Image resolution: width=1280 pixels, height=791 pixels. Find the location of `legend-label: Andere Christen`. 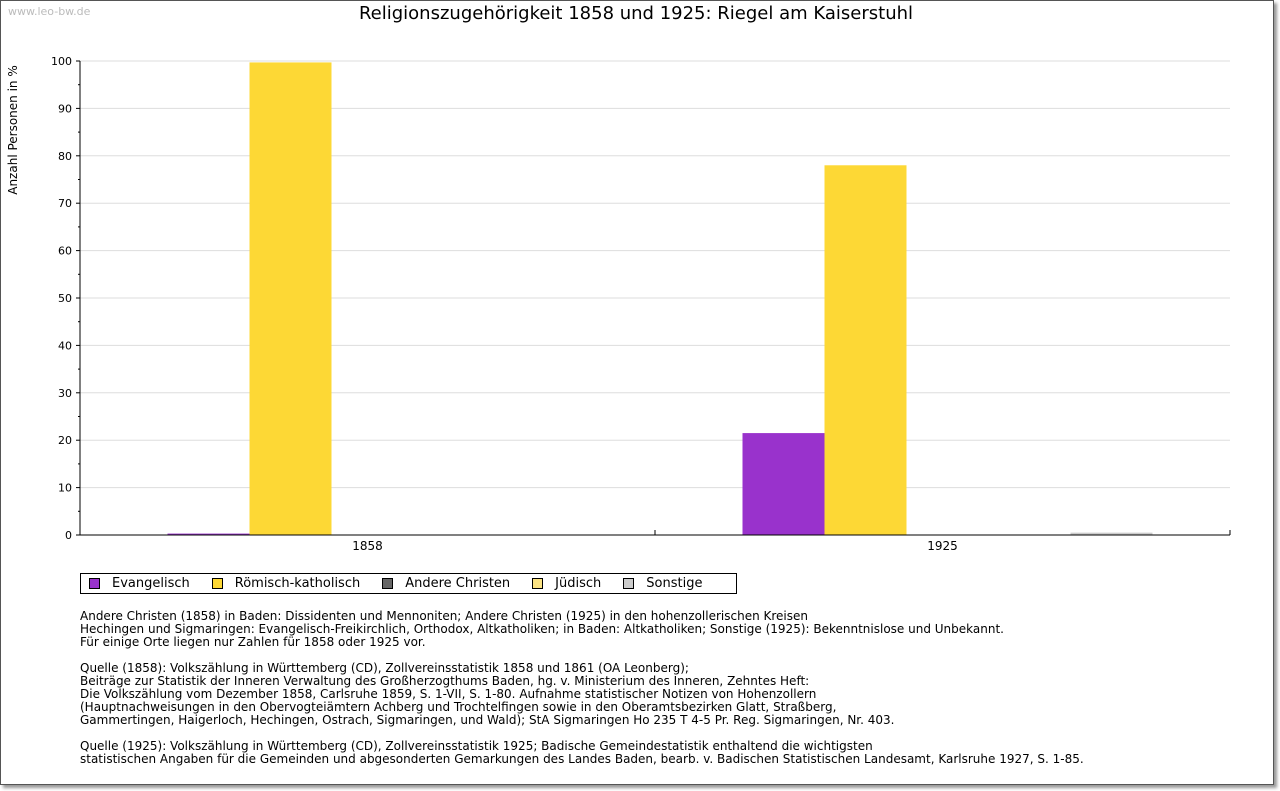

legend-label: Andere Christen is located at coordinates (458, 583).